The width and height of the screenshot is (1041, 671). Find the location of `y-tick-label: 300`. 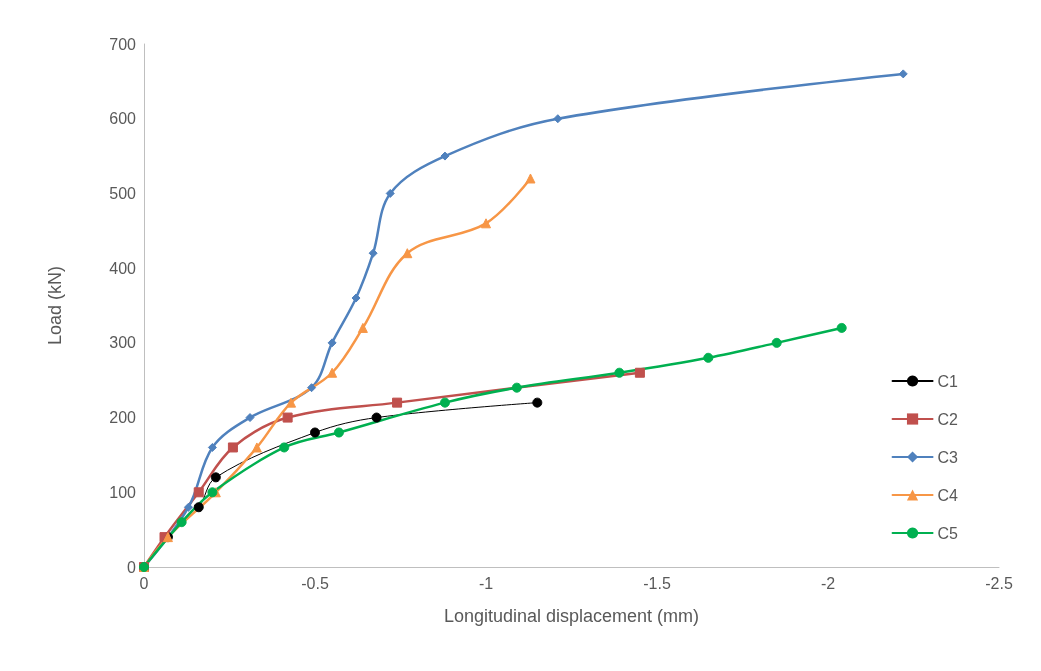

y-tick-label: 300 is located at coordinates (123, 343).